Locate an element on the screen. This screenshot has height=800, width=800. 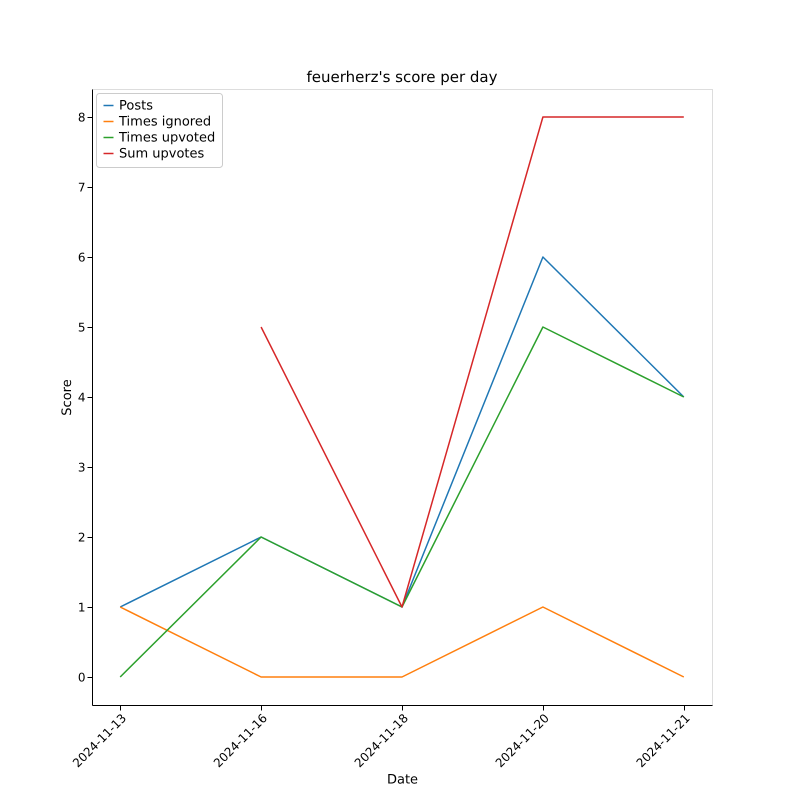
y-tick-label: 1 is located at coordinates (82, 607).